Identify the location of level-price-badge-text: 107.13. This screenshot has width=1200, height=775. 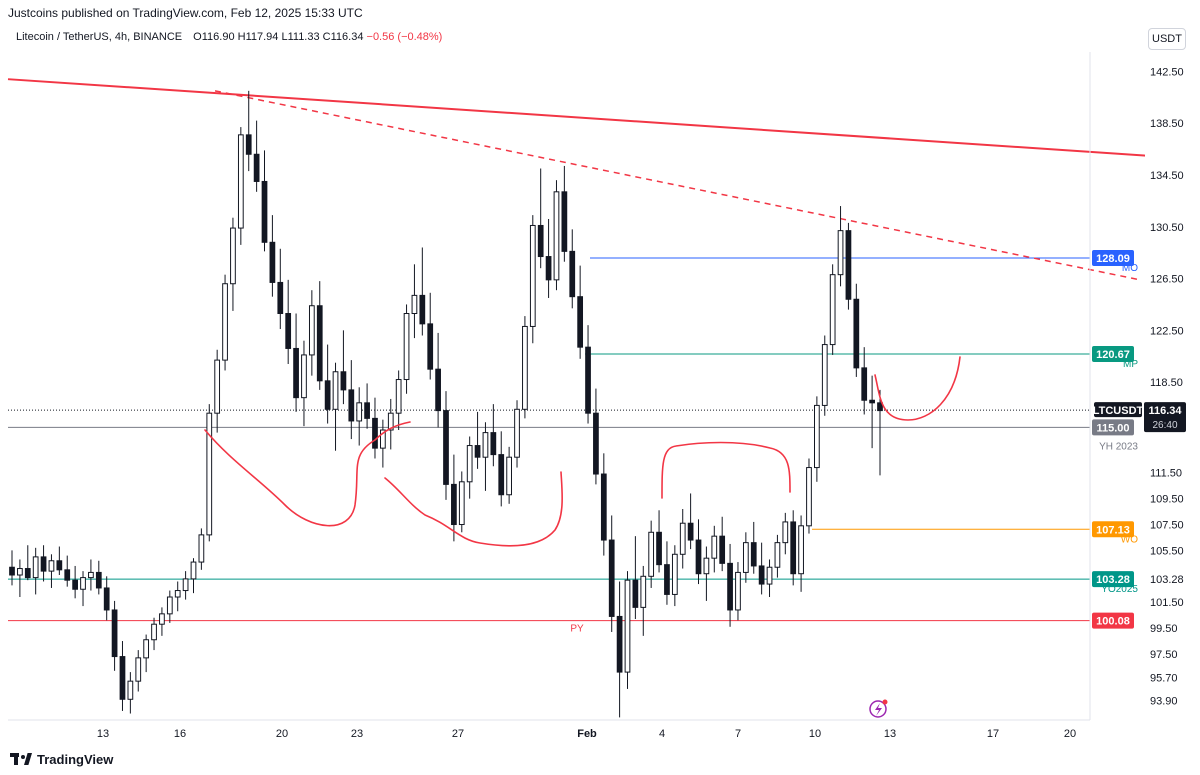
(1113, 530).